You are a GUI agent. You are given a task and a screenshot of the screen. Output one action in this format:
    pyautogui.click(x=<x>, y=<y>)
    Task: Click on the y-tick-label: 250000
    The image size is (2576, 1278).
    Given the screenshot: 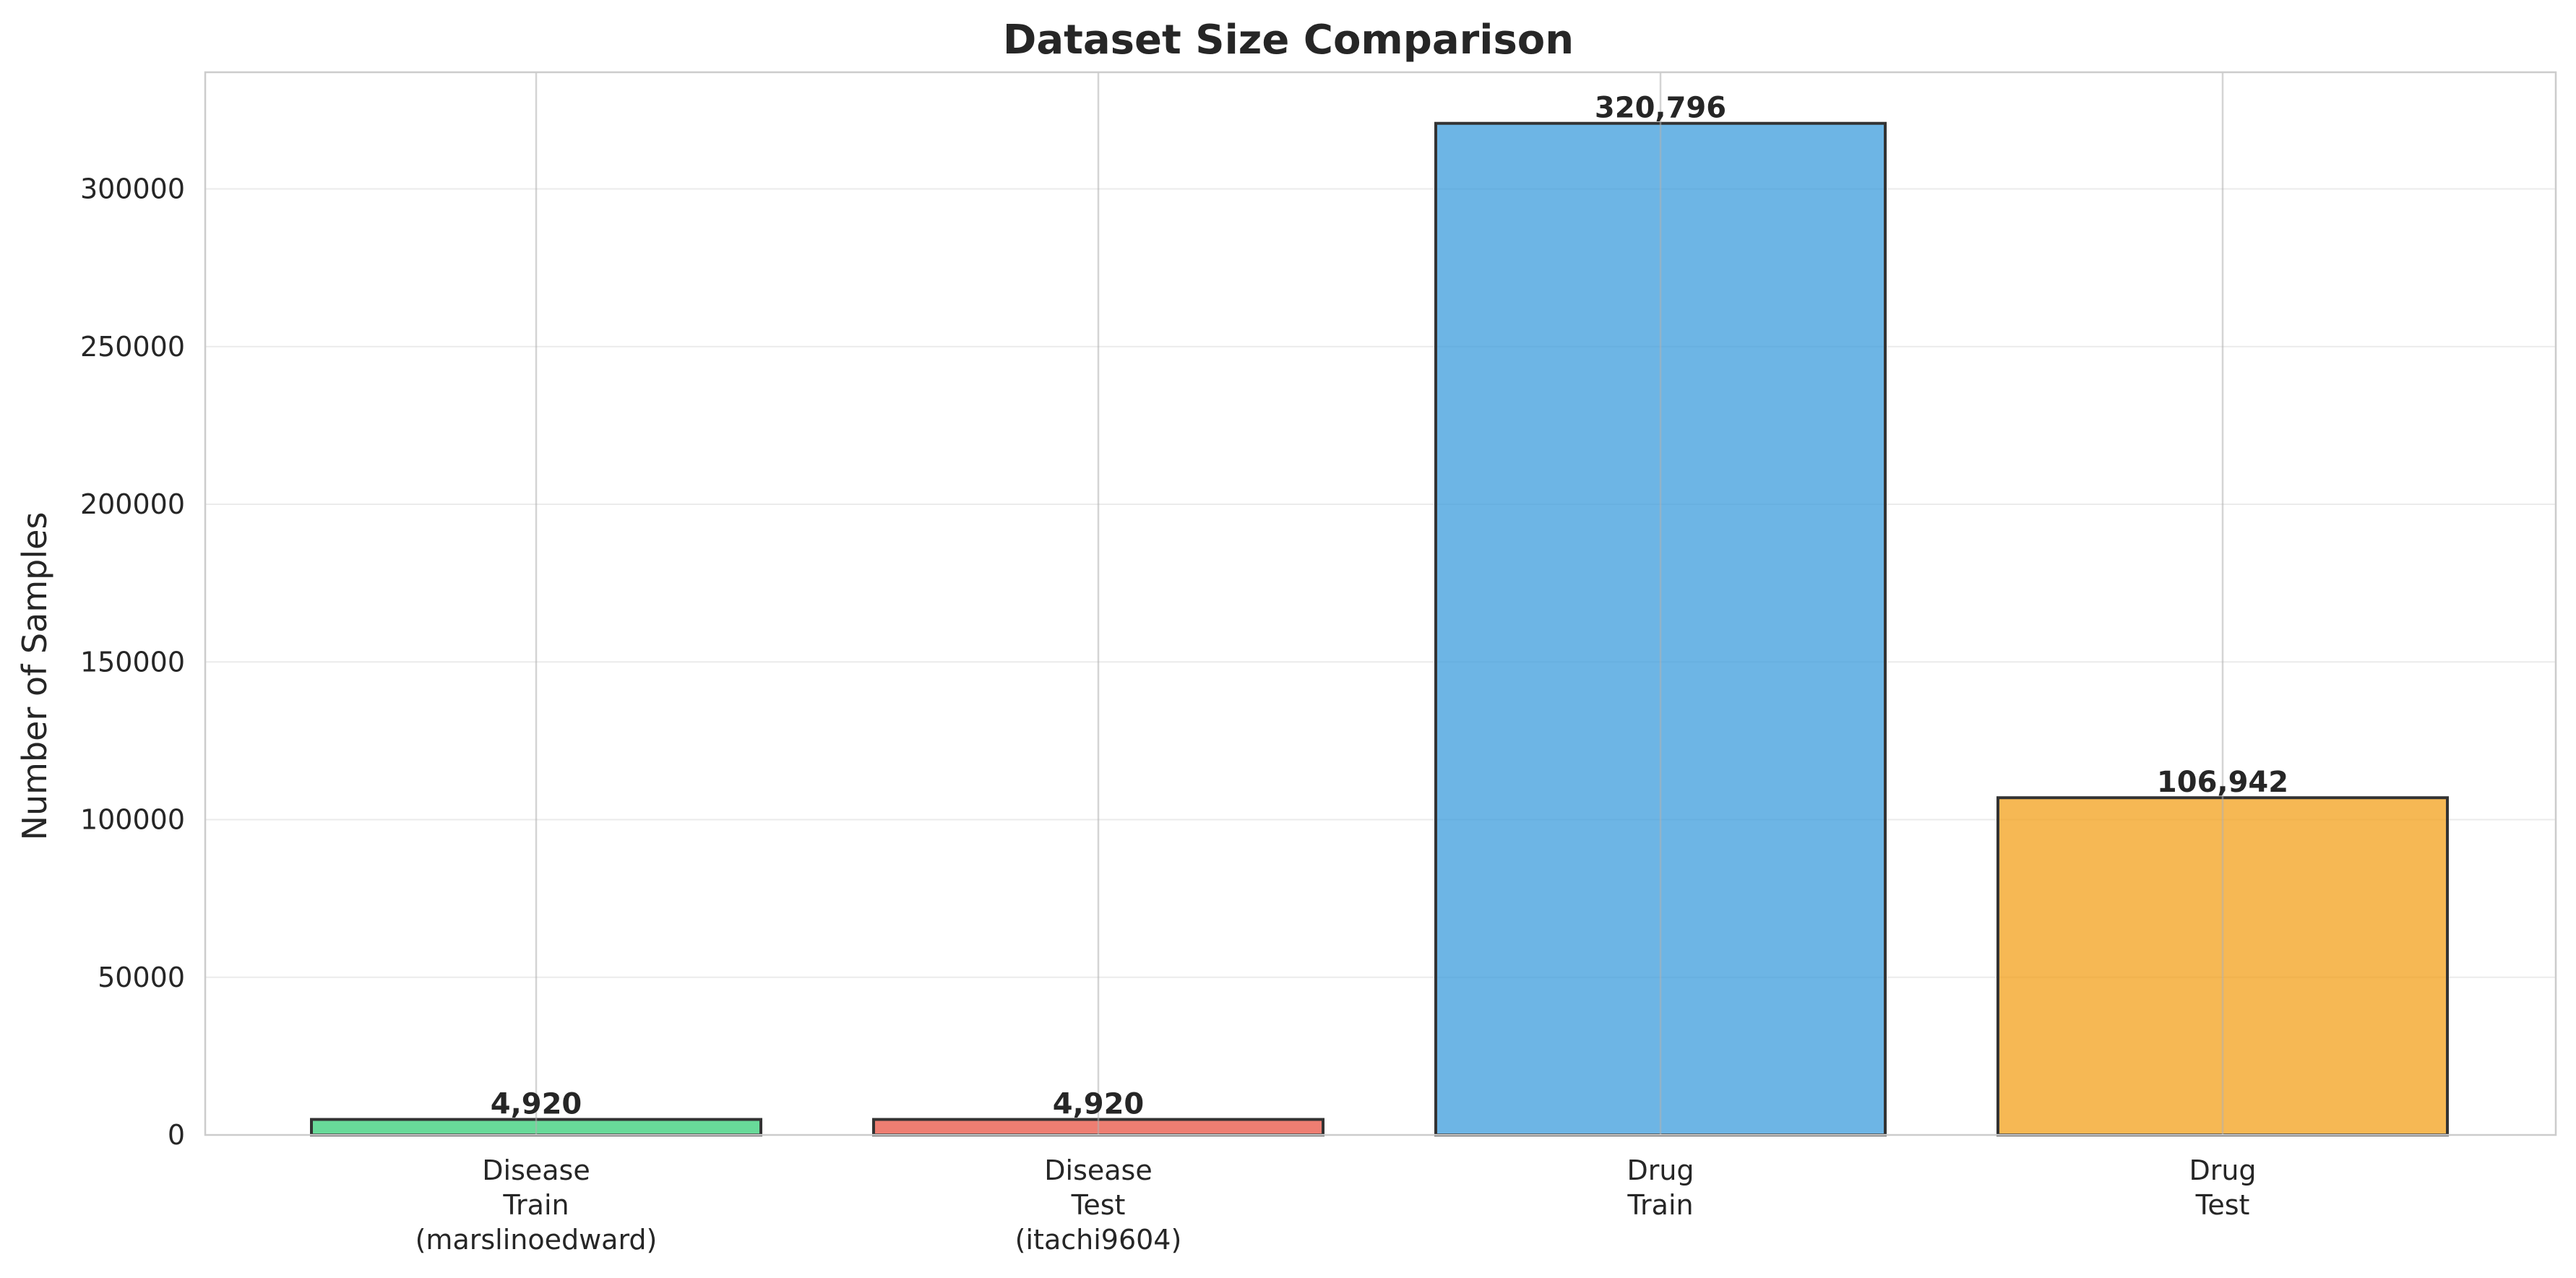 What is the action you would take?
    pyautogui.click(x=132, y=347)
    